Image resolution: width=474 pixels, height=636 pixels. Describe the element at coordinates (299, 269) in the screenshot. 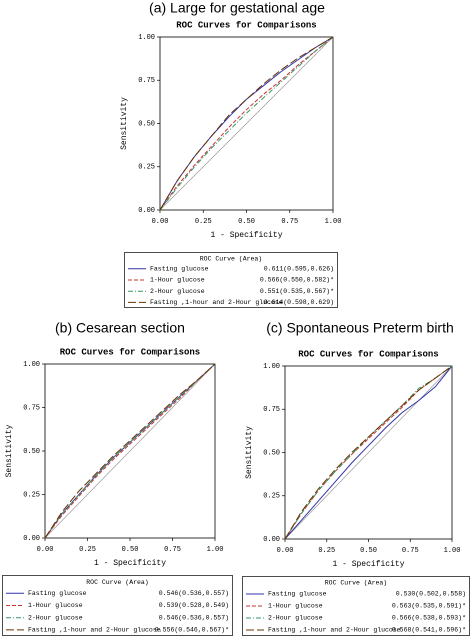

I see `legend-area: 0.611(0.595,0.626)` at that location.